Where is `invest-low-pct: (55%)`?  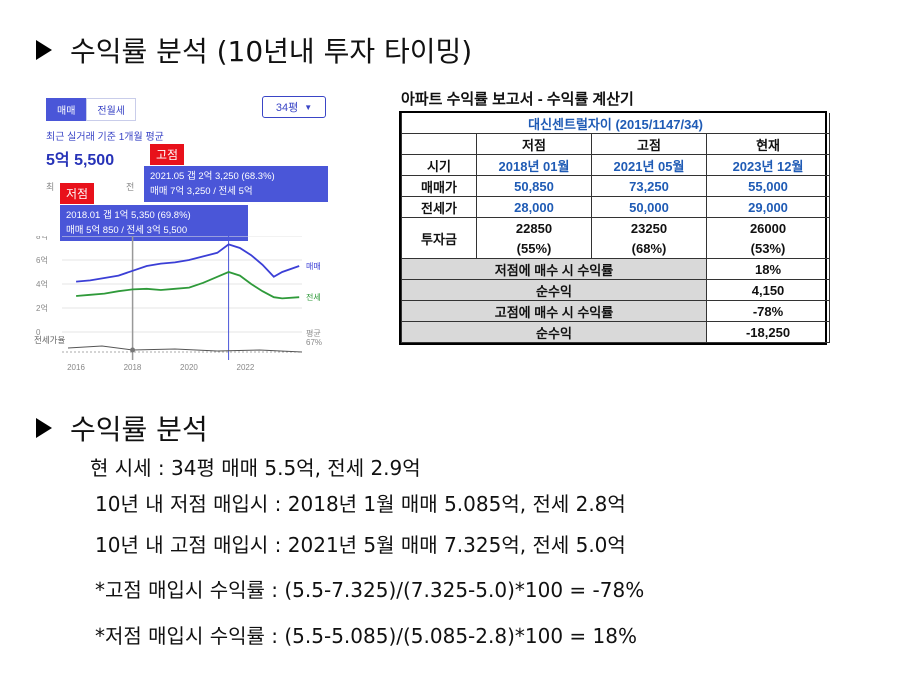
invest-low-pct: (55%) is located at coordinates (534, 248).